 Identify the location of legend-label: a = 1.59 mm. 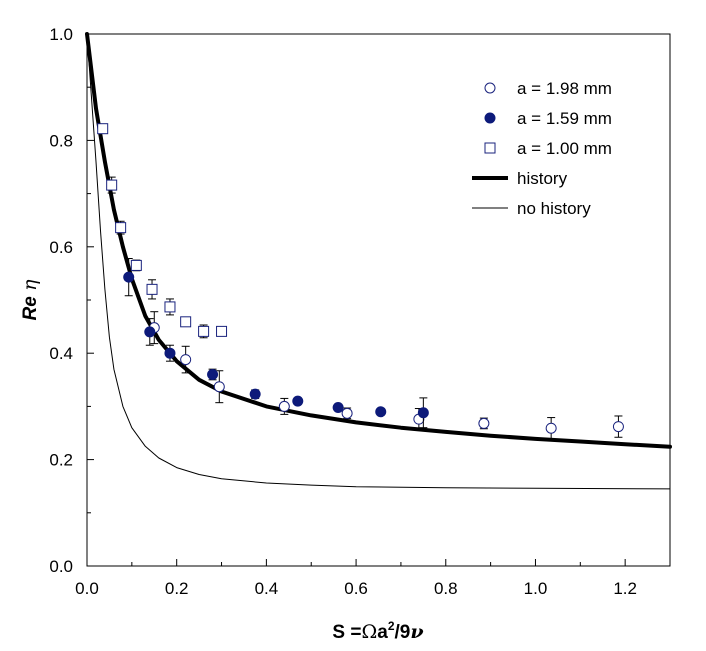
(564, 118).